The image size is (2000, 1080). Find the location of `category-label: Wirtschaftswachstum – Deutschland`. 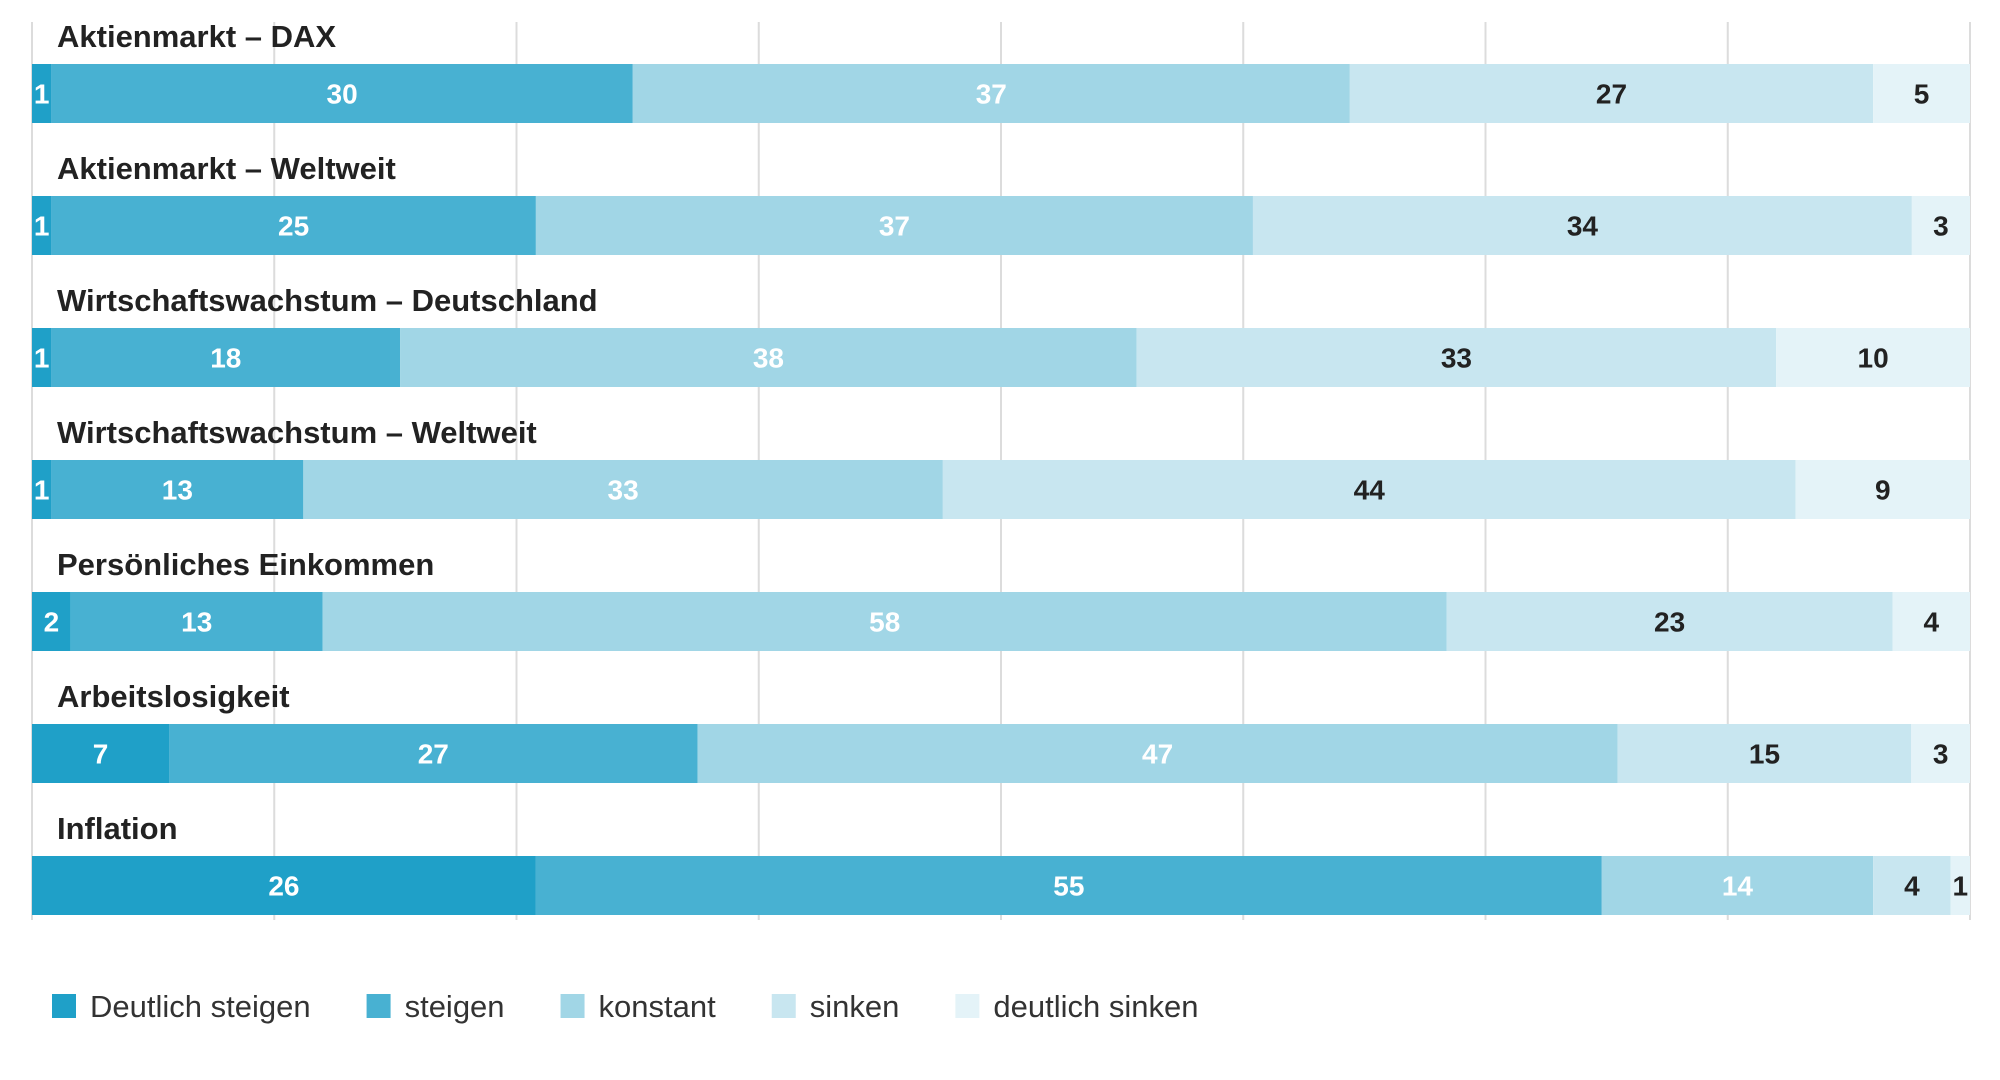

category-label: Wirtschaftswachstum – Deutschland is located at coordinates (327, 300).